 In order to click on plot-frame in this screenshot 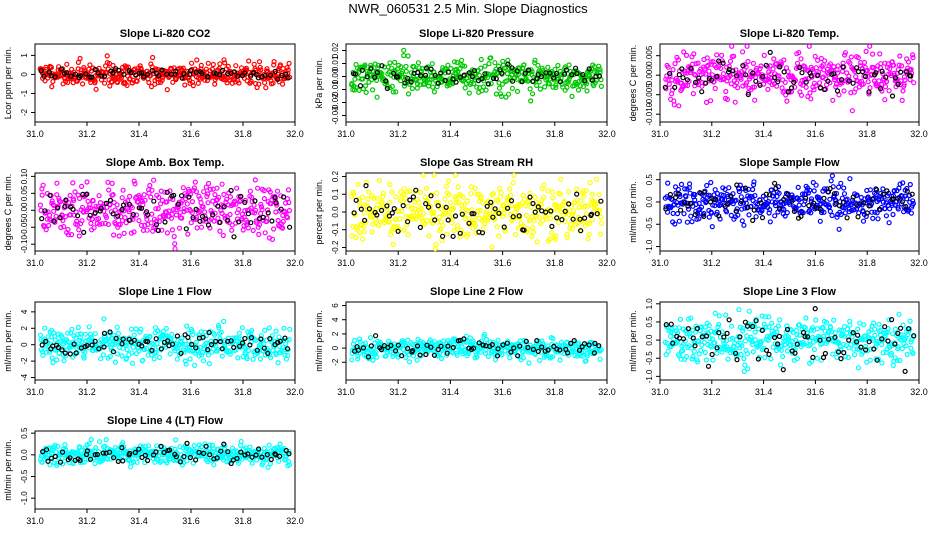, I will do `click(165, 470)`.